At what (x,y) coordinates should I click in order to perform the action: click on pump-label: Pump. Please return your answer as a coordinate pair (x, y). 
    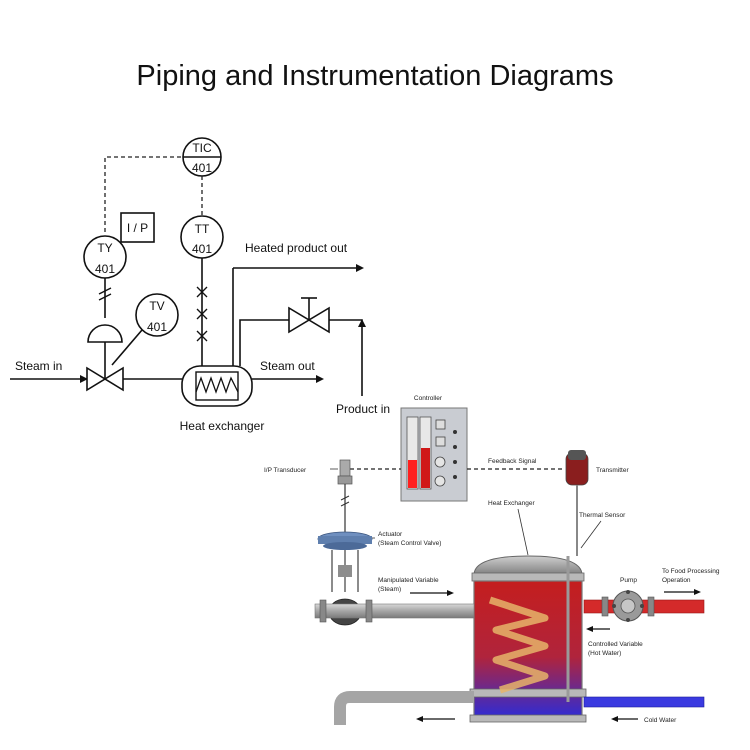
    Looking at the image, I should click on (628, 580).